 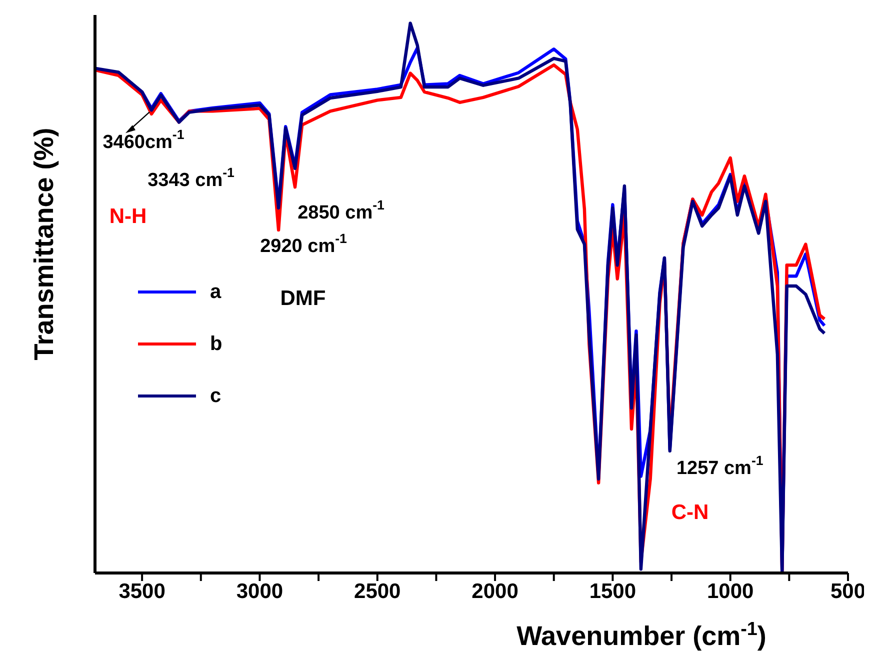 I want to click on x-tick-label: 2000, so click(x=495, y=591).